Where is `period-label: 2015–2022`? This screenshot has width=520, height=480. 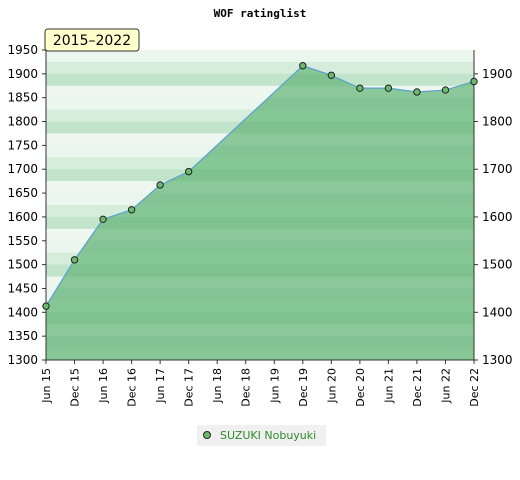 period-label: 2015–2022 is located at coordinates (92, 41).